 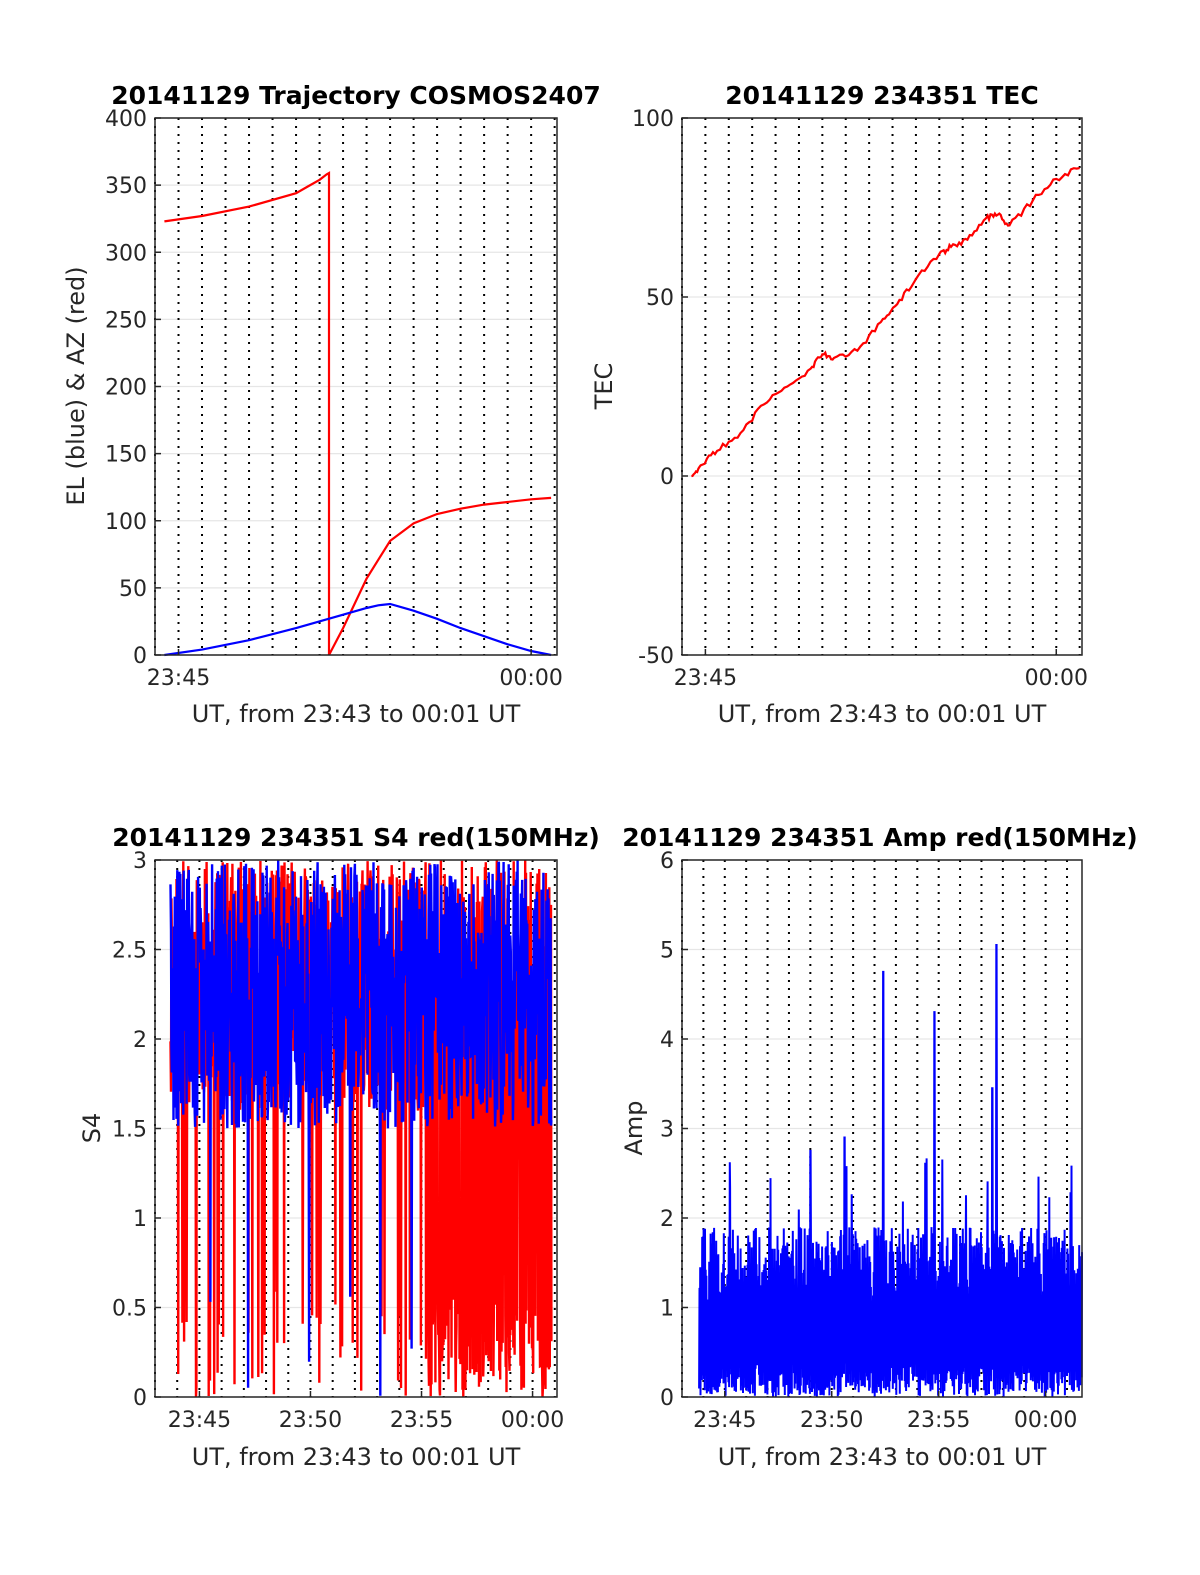 I want to click on y-tick-label: 150, so click(x=126, y=455).